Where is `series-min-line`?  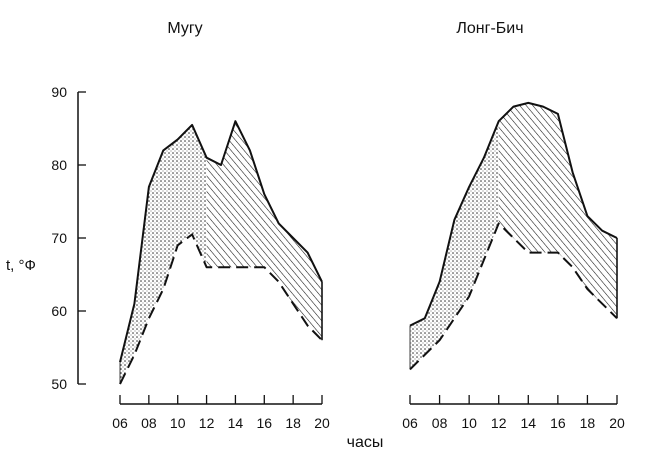 series-min-line is located at coordinates (221, 309).